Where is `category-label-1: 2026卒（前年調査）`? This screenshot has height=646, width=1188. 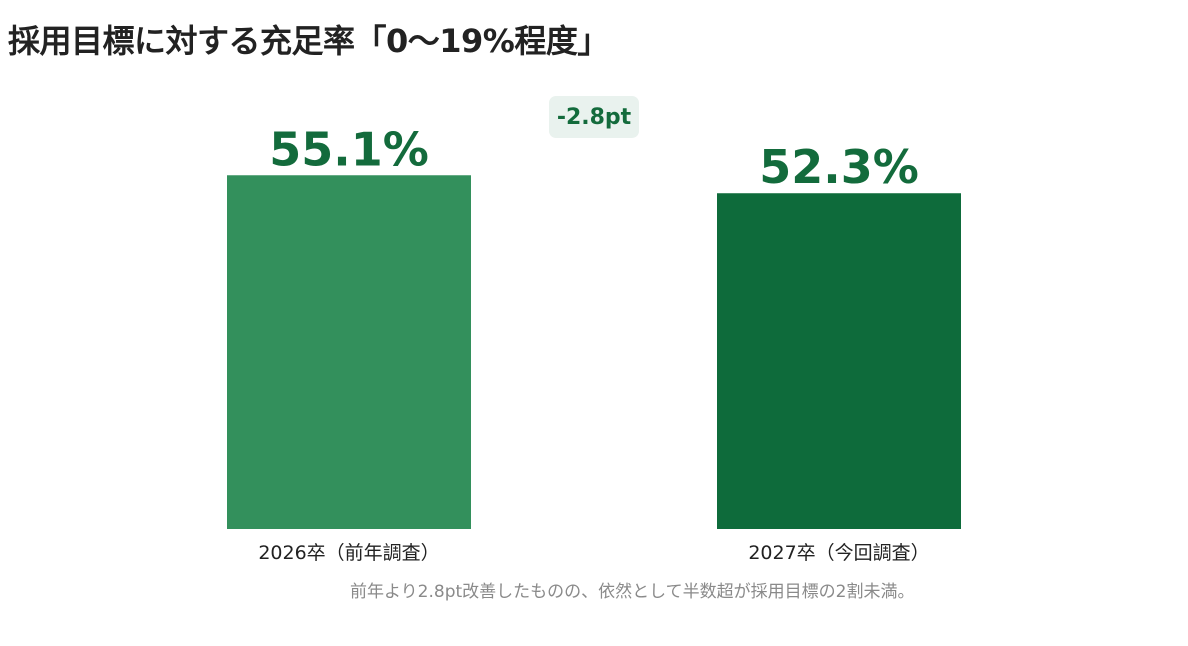 category-label-1: 2026卒（前年調査） is located at coordinates (348, 553).